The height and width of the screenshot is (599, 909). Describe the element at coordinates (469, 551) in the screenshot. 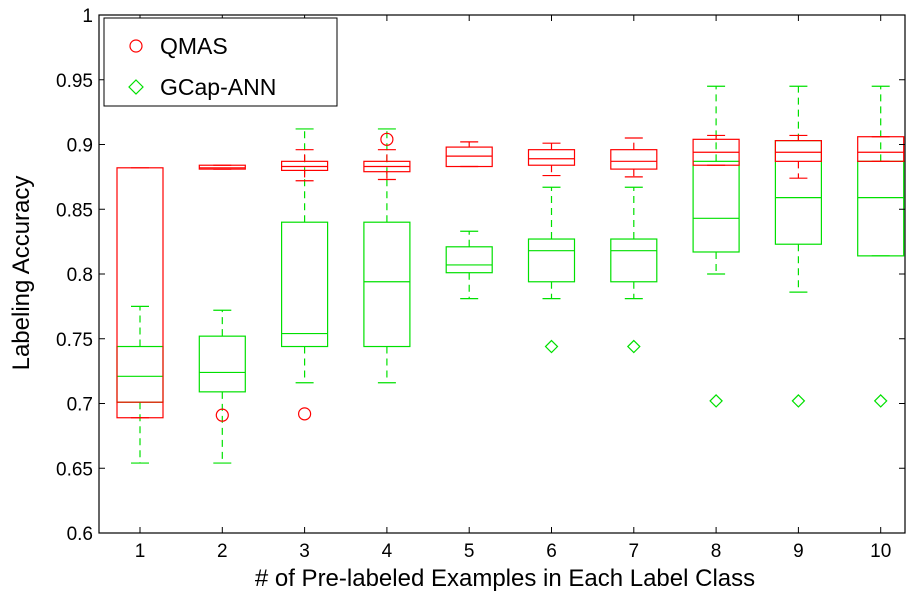

I see `x-tick-label: 5` at that location.